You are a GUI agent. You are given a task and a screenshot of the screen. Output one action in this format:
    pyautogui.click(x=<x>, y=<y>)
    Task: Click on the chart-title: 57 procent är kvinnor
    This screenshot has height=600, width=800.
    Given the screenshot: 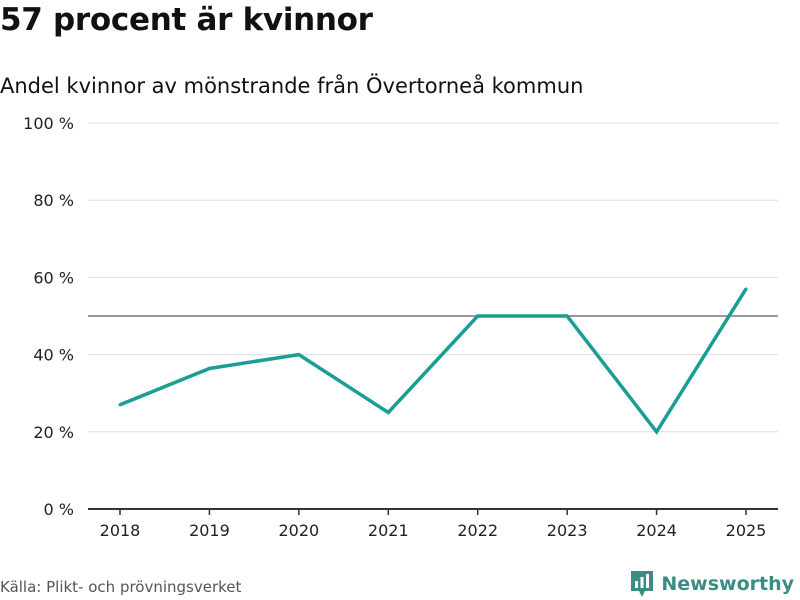 What is the action you would take?
    pyautogui.click(x=186, y=20)
    